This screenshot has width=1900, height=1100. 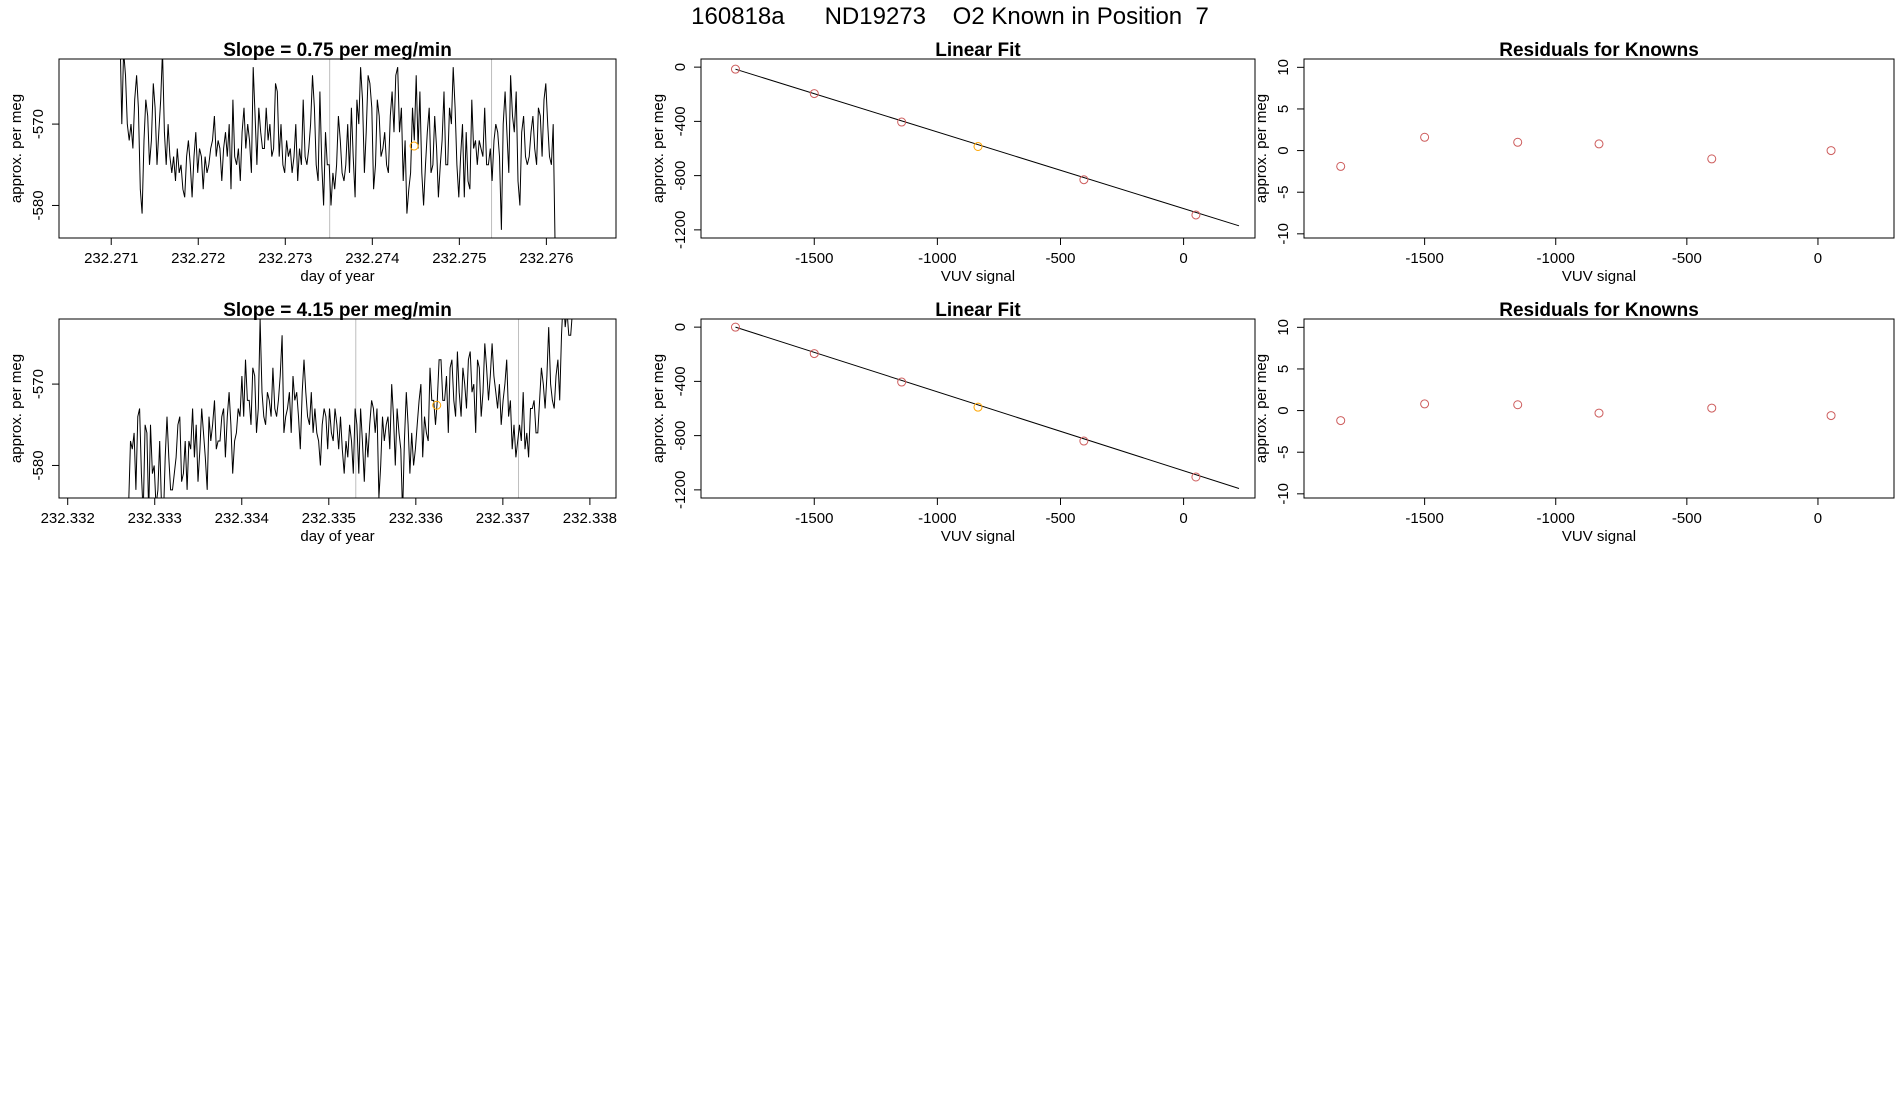 What do you see at coordinates (1283, 109) in the screenshot?
I see `y-tick-label: 5` at bounding box center [1283, 109].